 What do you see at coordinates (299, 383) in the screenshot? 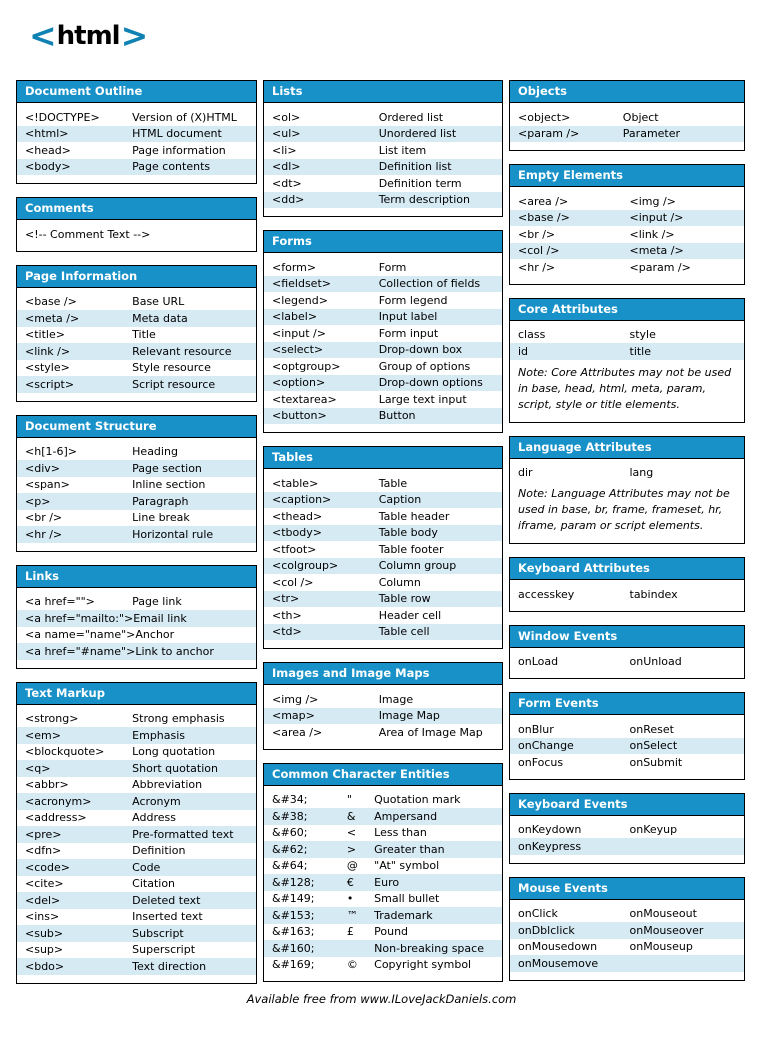
I see `tag-cell: <option>` at bounding box center [299, 383].